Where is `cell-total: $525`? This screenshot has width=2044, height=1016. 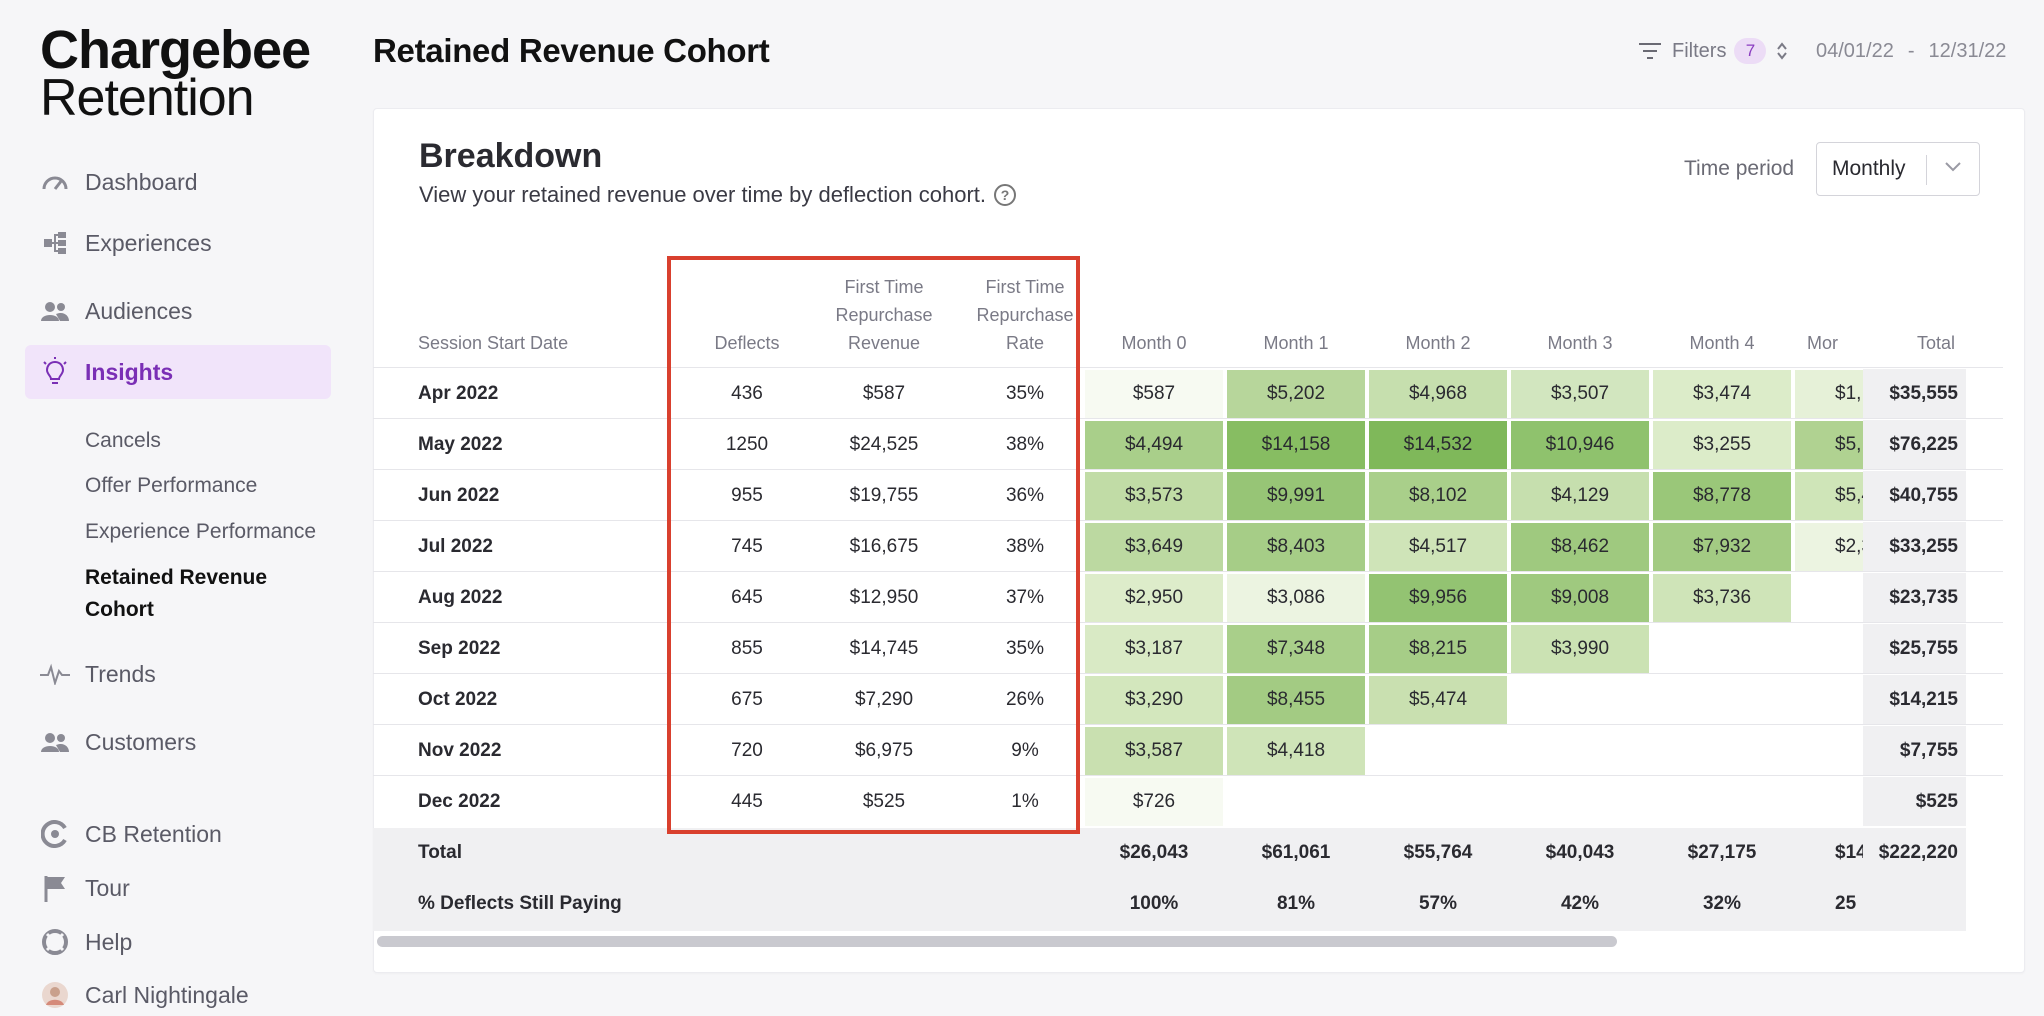
cell-total: $525 is located at coordinates (1914, 801).